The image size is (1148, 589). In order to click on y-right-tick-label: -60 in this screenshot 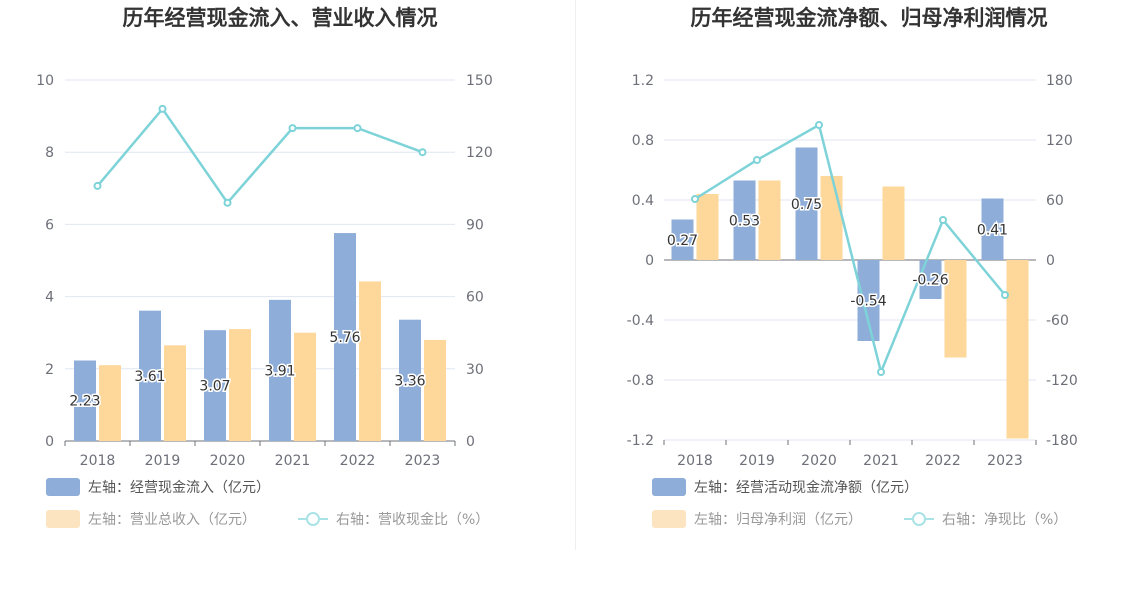, I will do `click(1057, 321)`.